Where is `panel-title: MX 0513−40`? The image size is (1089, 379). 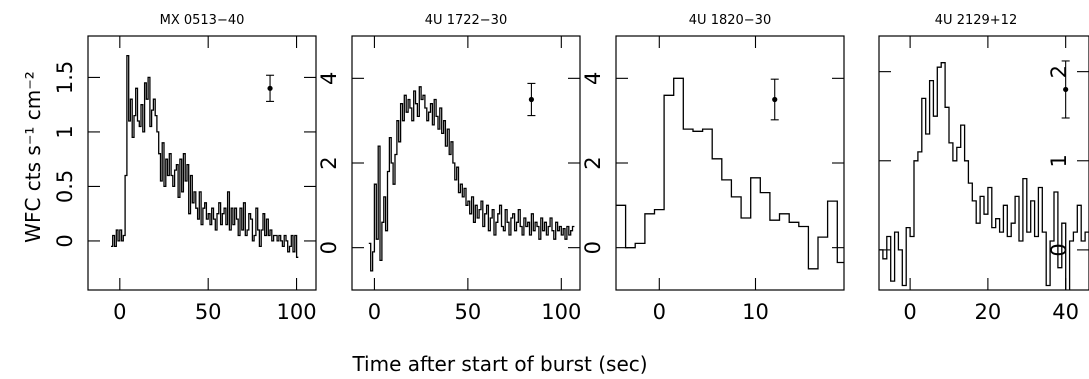 panel-title: MX 0513−40 is located at coordinates (202, 20).